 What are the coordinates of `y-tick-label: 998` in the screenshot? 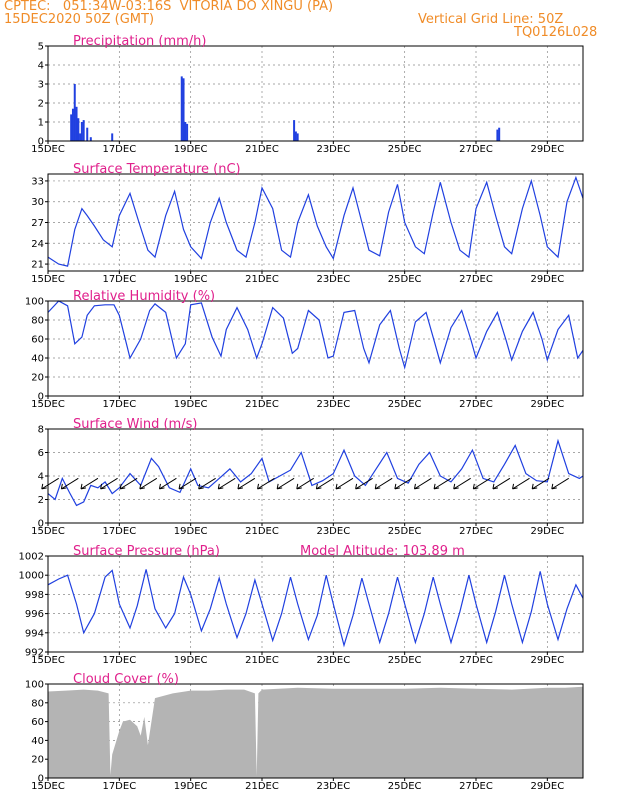 It's located at (34, 595).